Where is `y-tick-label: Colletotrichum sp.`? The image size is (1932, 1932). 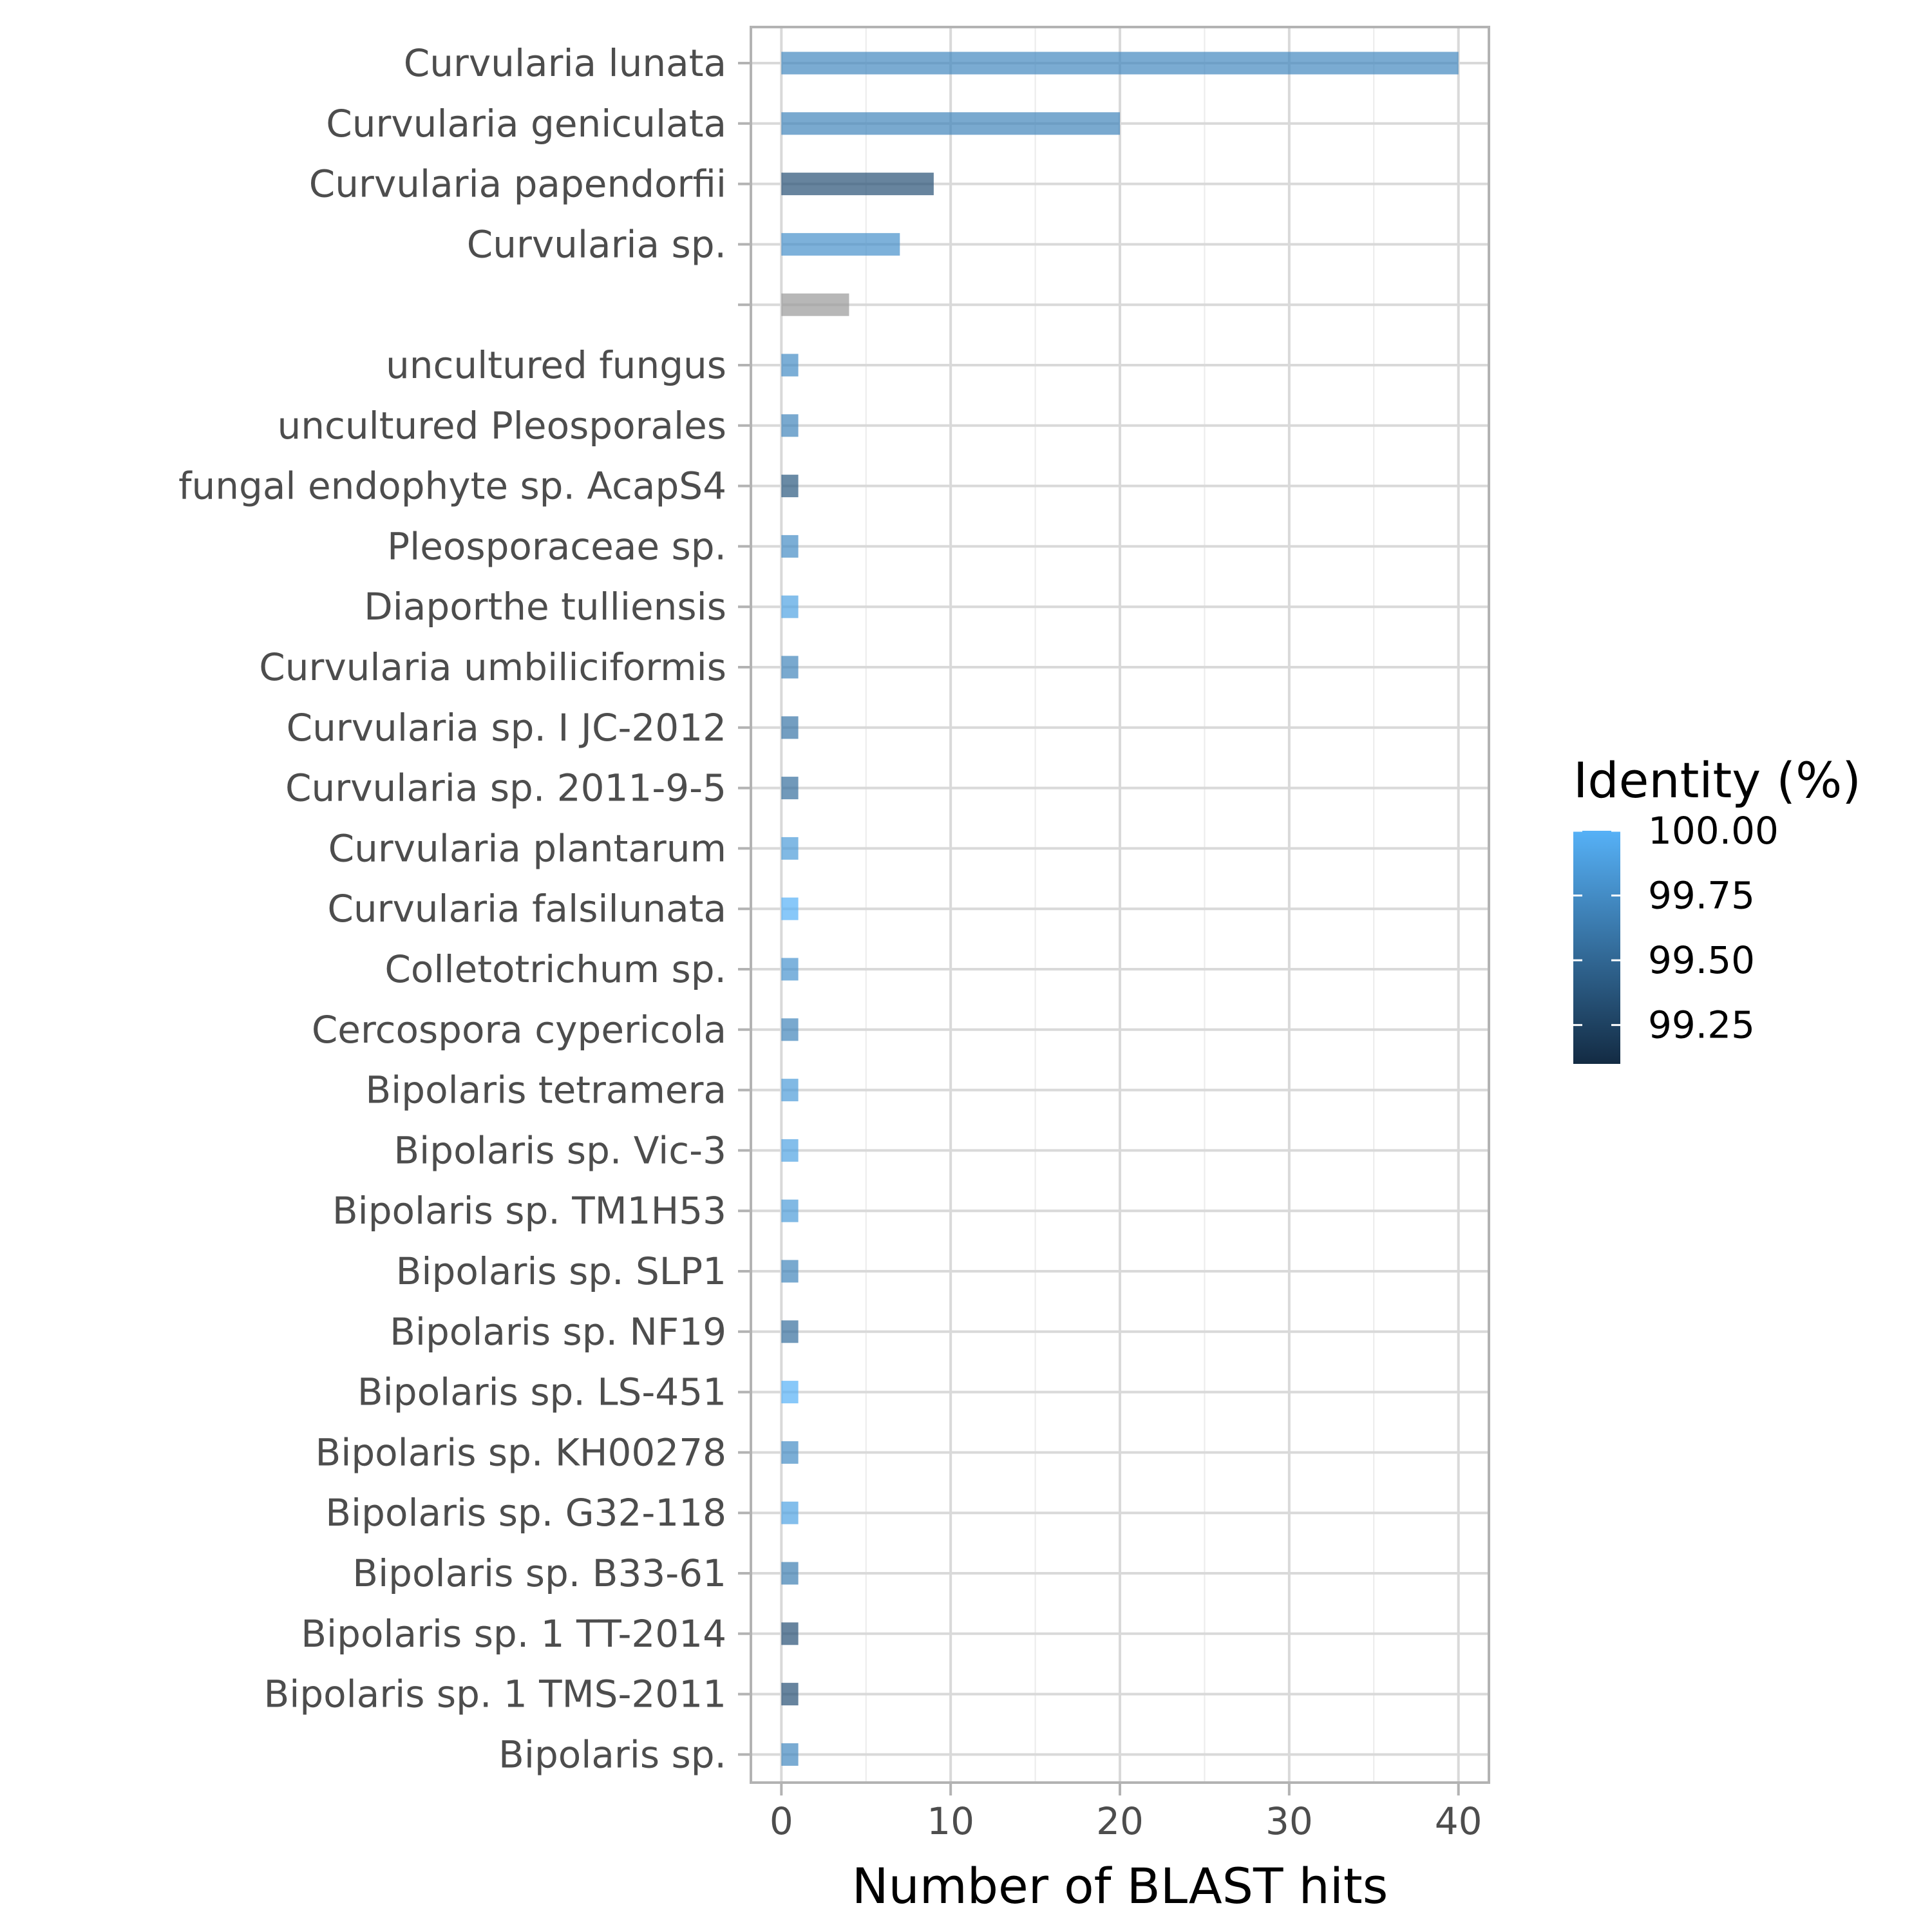
y-tick-label: Colletotrichum sp. is located at coordinates (555, 969).